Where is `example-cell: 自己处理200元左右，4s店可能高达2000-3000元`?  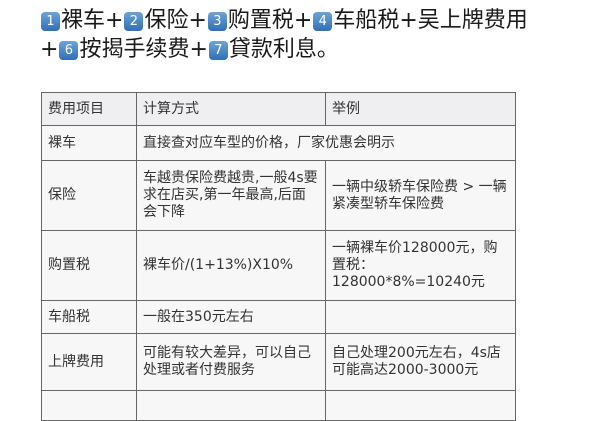 example-cell: 自己处理200元左右，4s店可能高达2000-3000元 is located at coordinates (420, 362).